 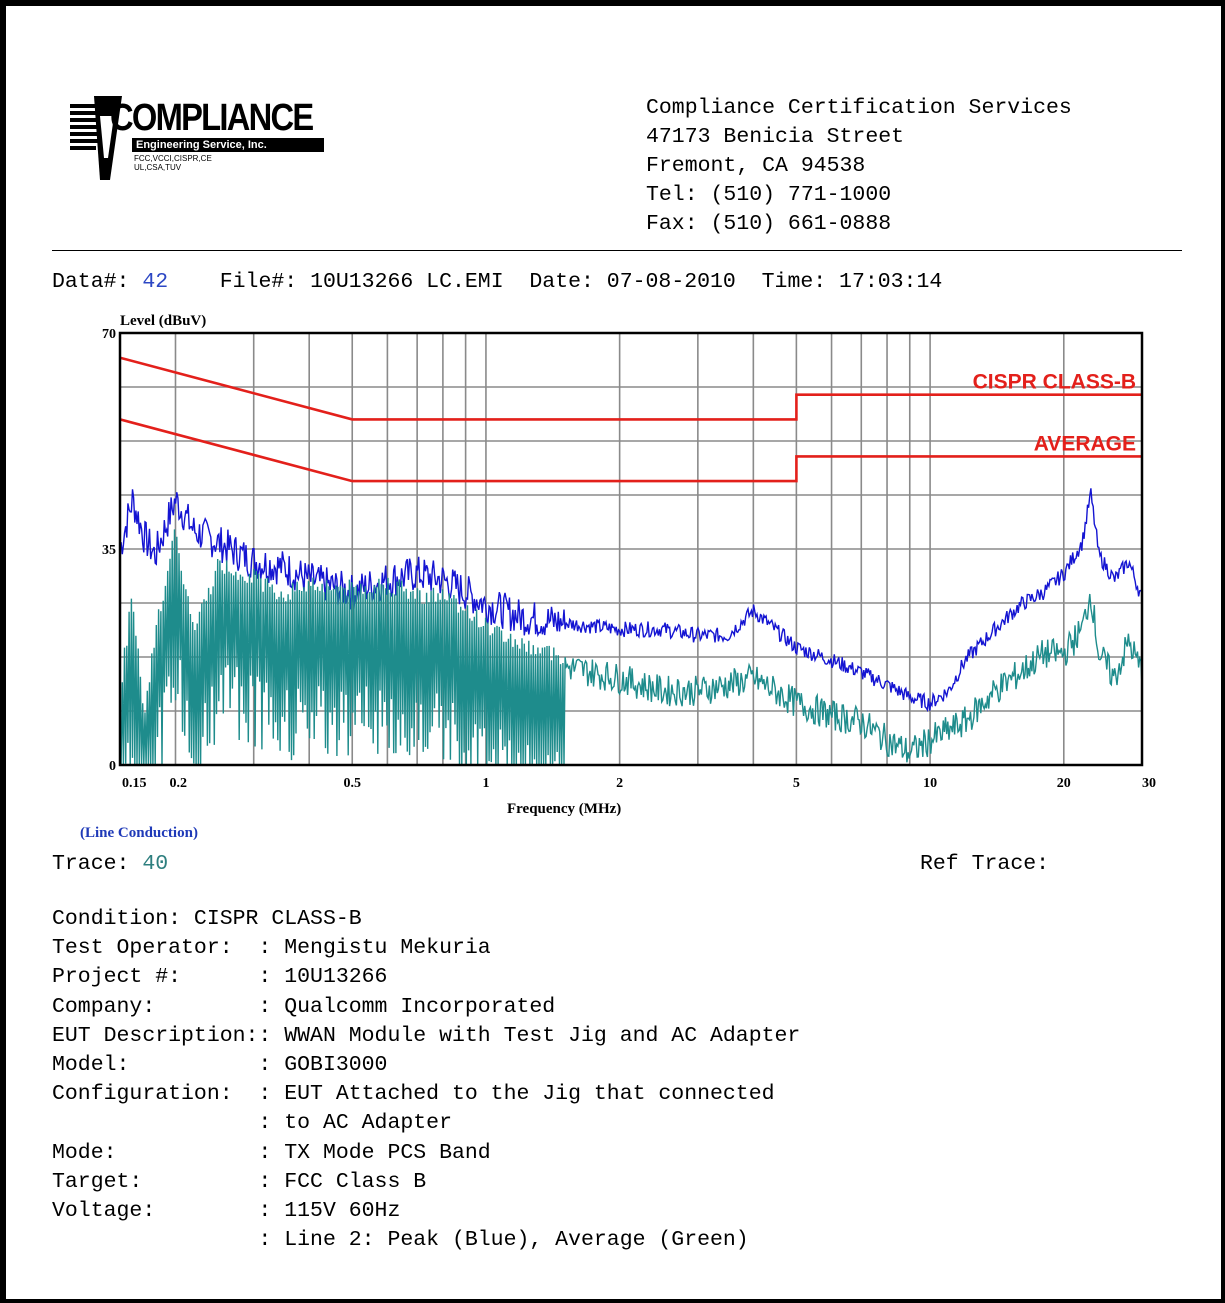 I want to click on address-line-3: Fremont, CA 94538, so click(x=756, y=166).